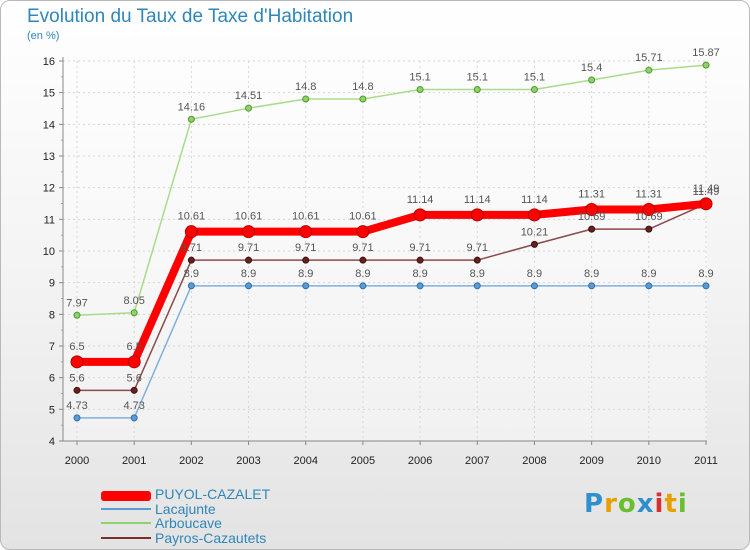  What do you see at coordinates (52, 284) in the screenshot?
I see `y-tick-label: 9` at bounding box center [52, 284].